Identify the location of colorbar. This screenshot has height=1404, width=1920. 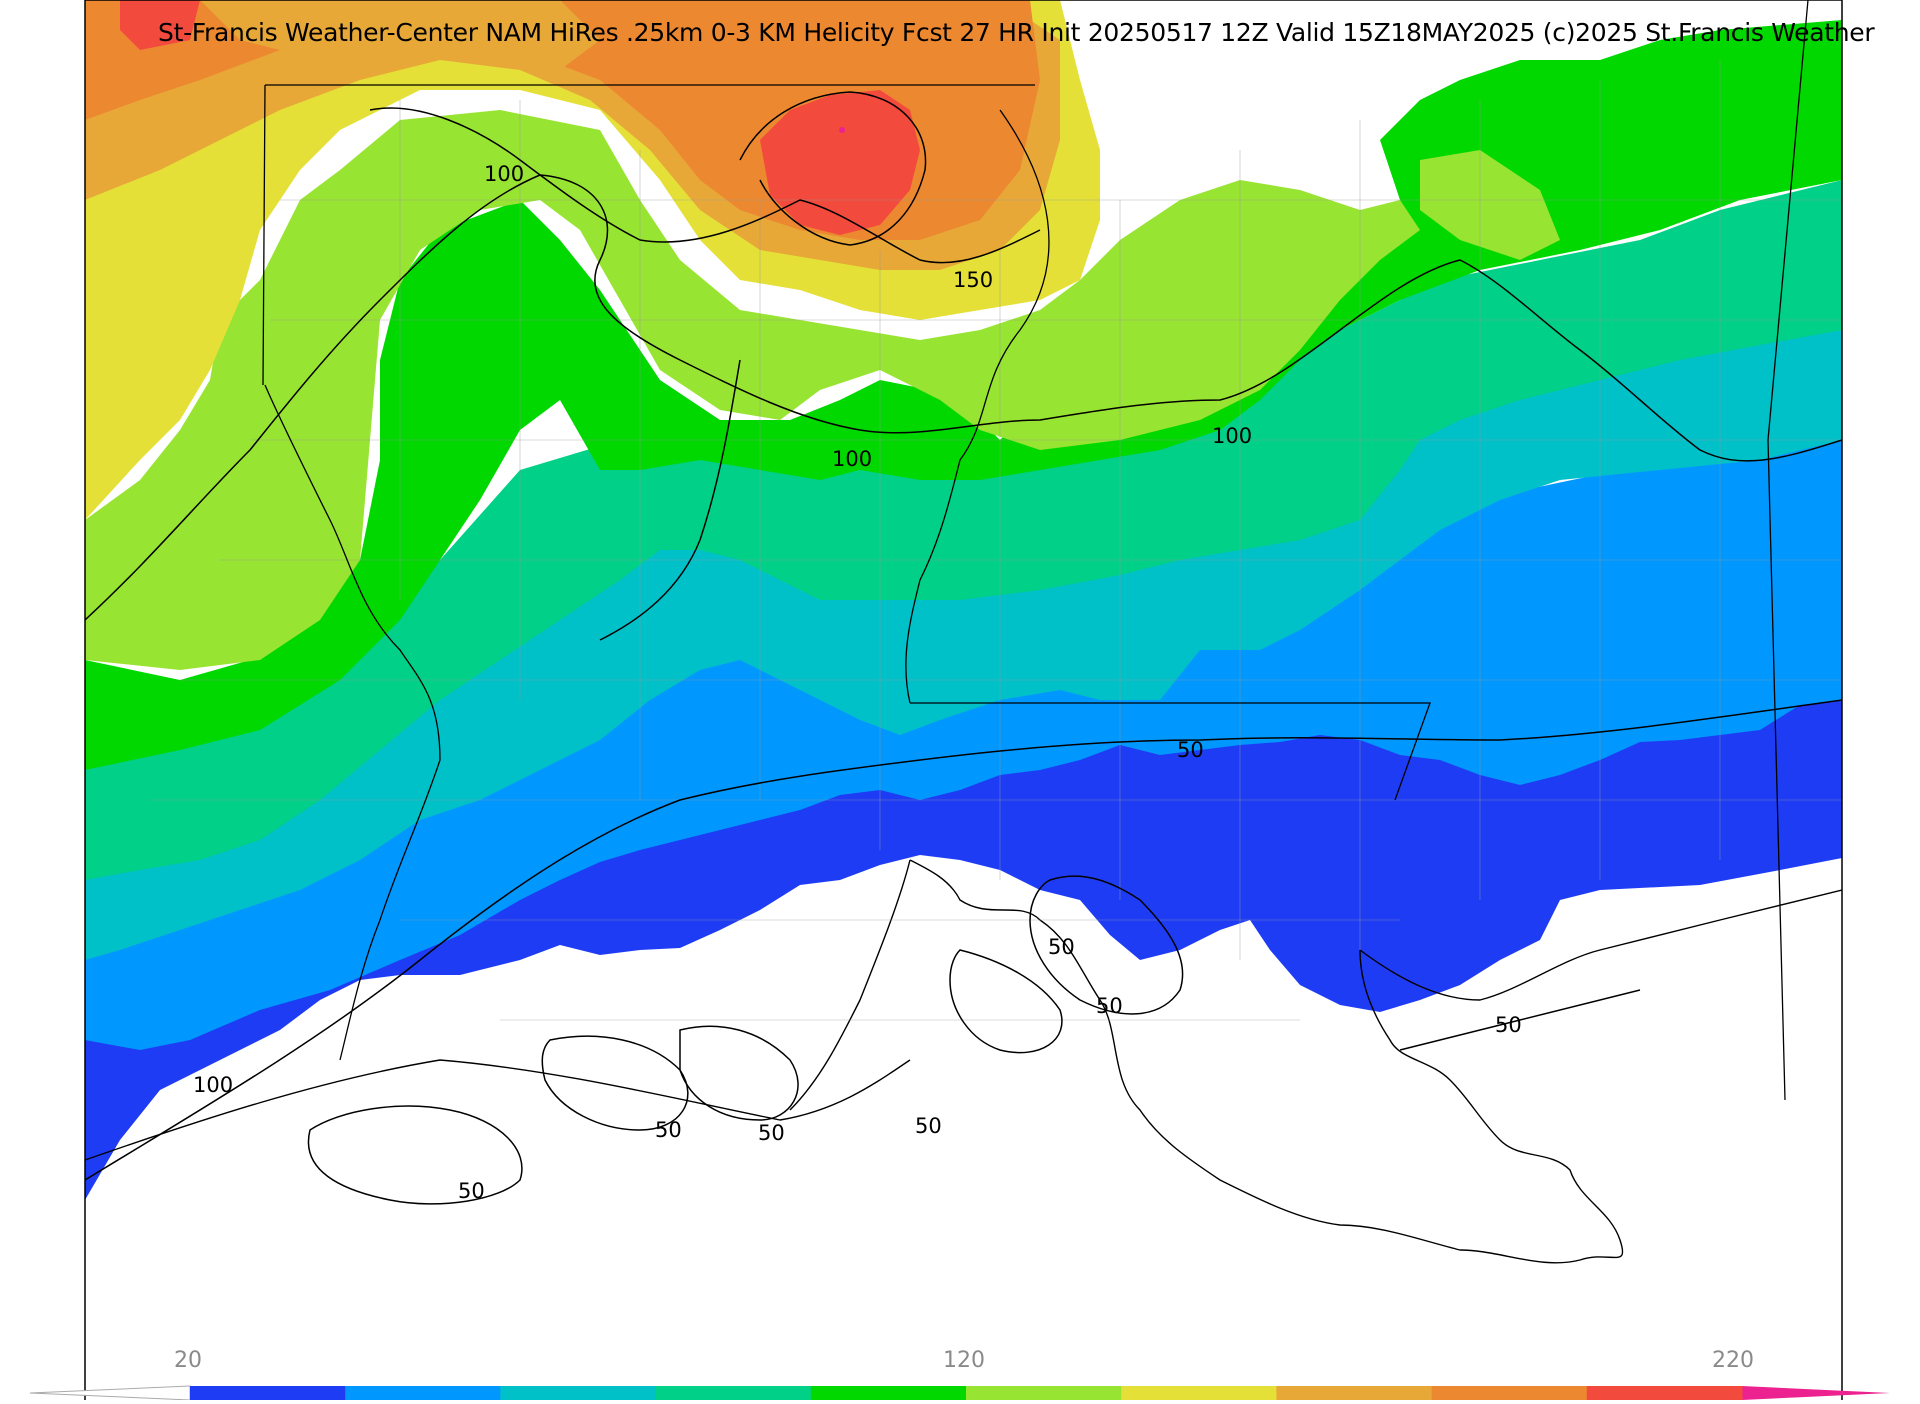
(959, 1393).